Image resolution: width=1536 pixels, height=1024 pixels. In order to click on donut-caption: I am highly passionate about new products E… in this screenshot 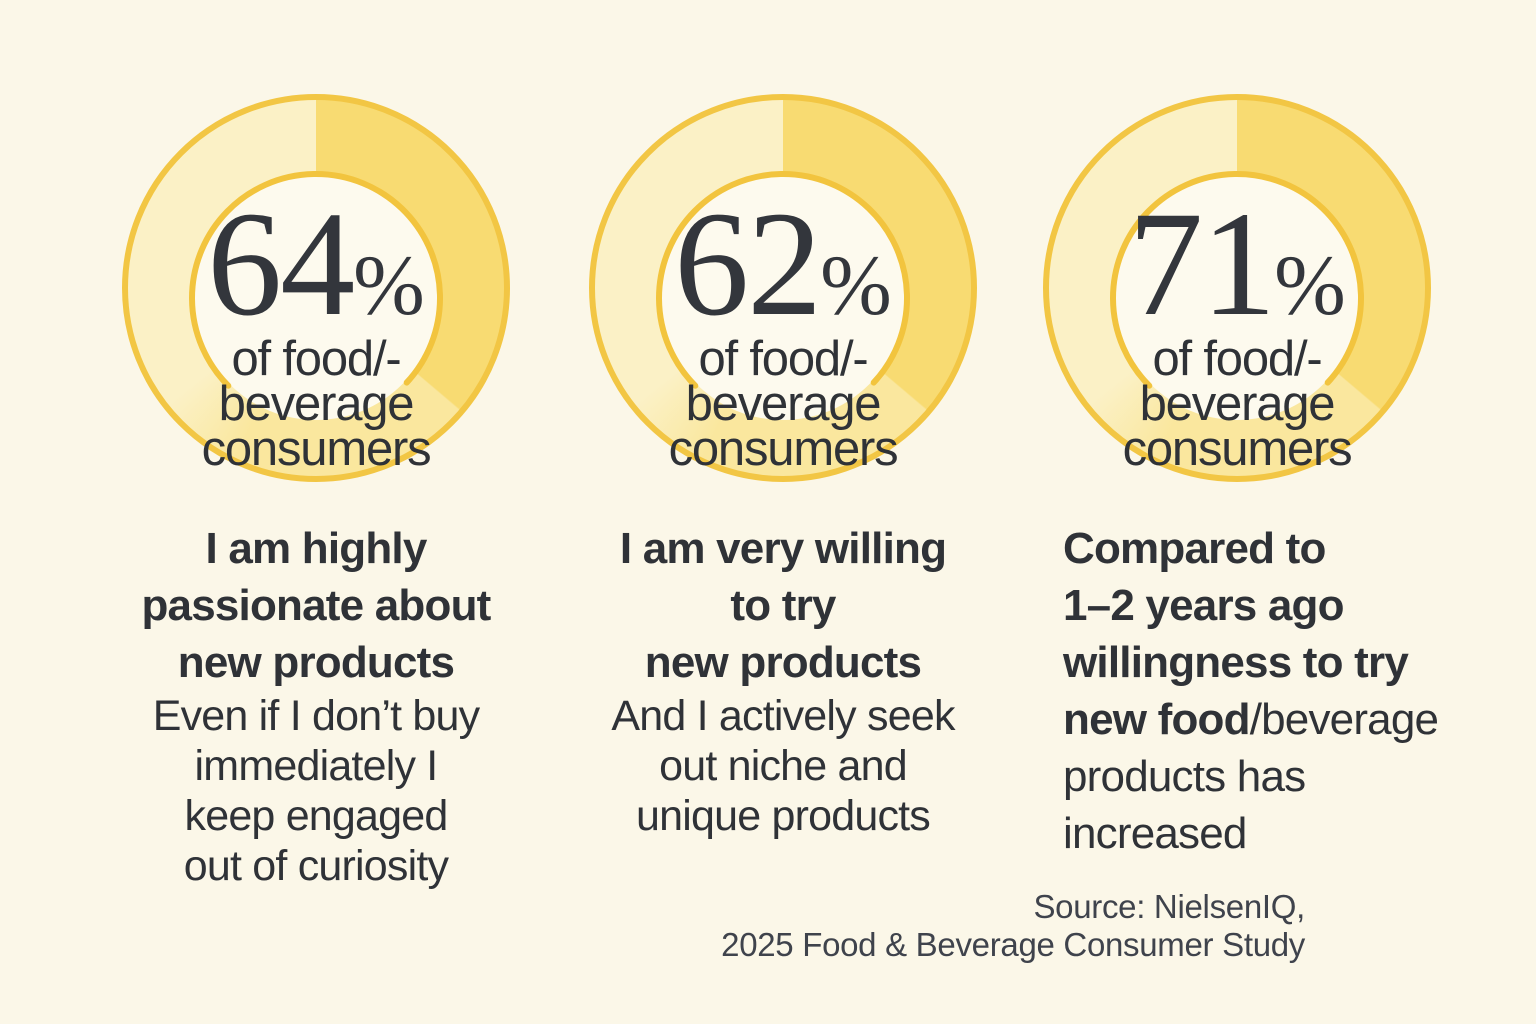, I will do `click(316, 705)`.